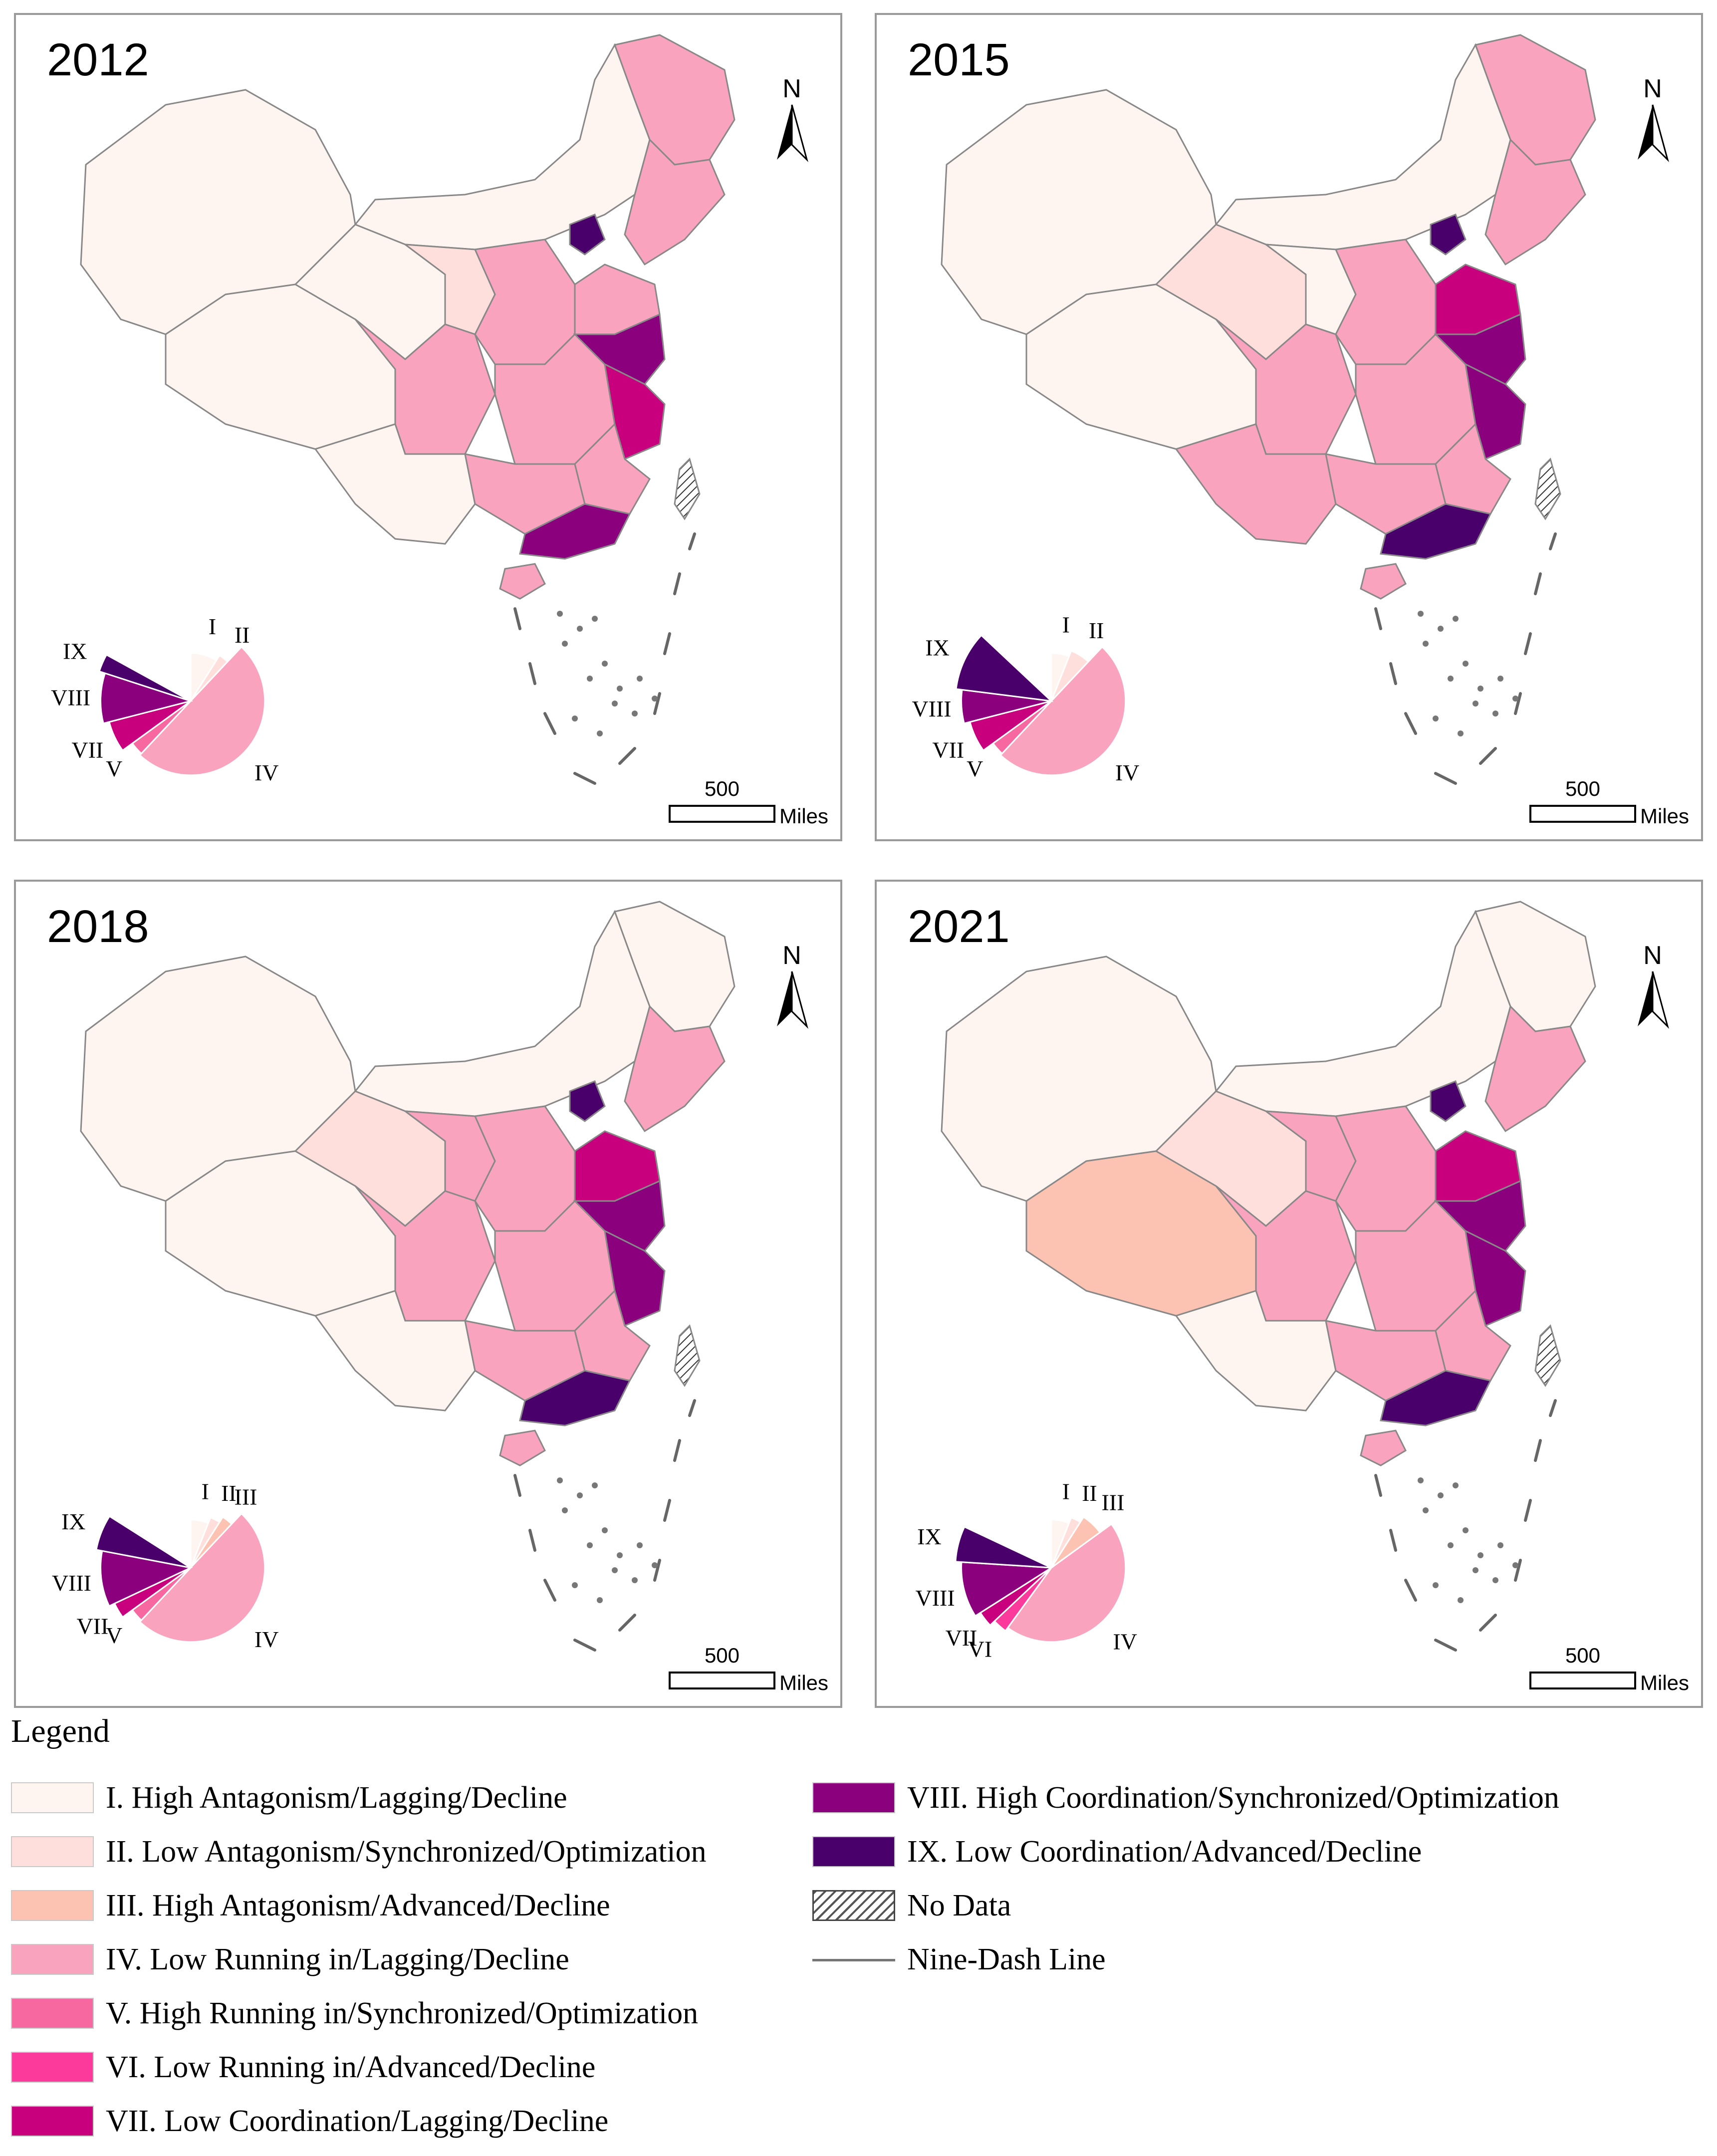 This screenshot has width=1717, height=2156. Describe the element at coordinates (980, 1649) in the screenshot. I see `pie-label: VI` at that location.